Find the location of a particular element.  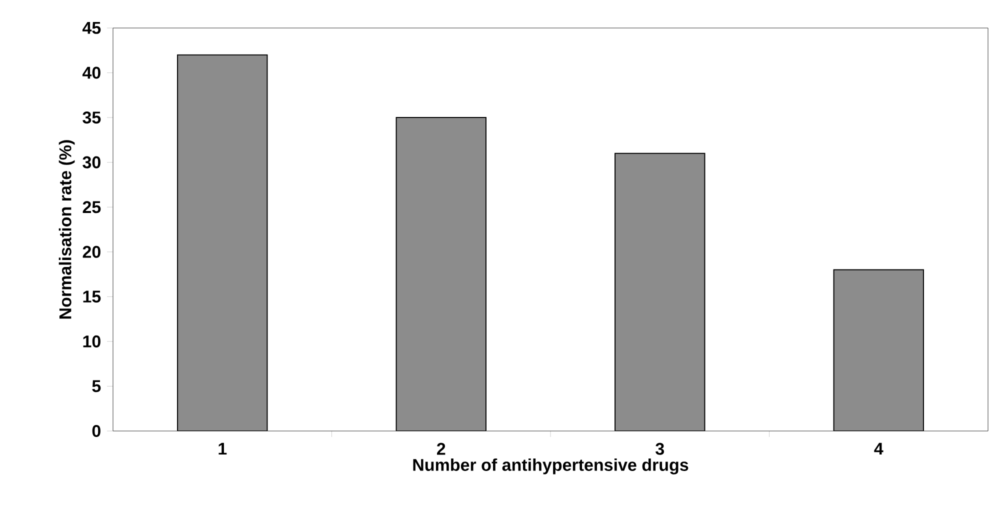

x-tick-label: 1 is located at coordinates (222, 448).